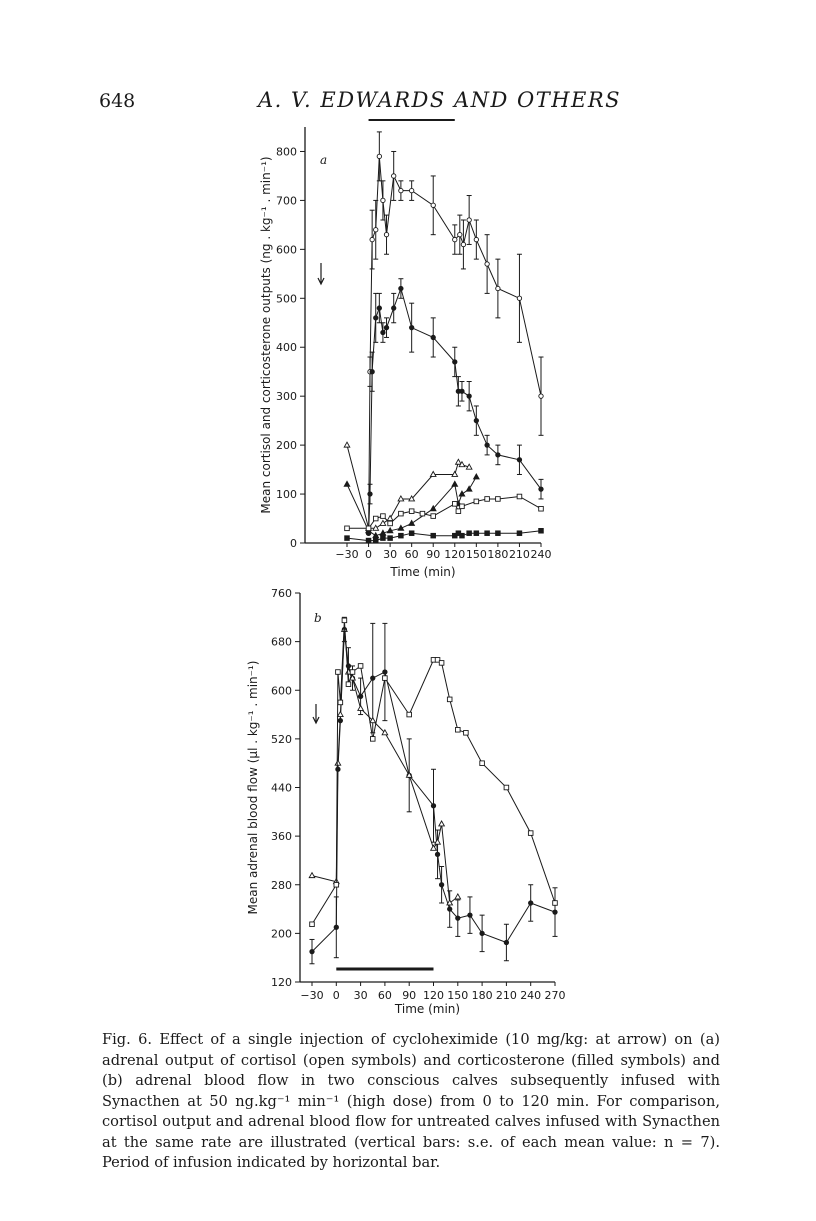 The height and width of the screenshot is (1221, 816). What do you see at coordinates (311, 995) in the screenshot?
I see `x-tick-label: −30` at bounding box center [311, 995].